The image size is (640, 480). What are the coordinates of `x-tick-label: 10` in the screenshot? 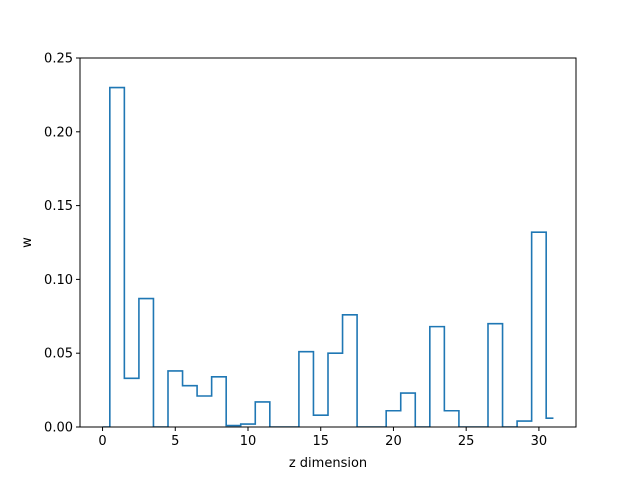 It's located at (248, 441).